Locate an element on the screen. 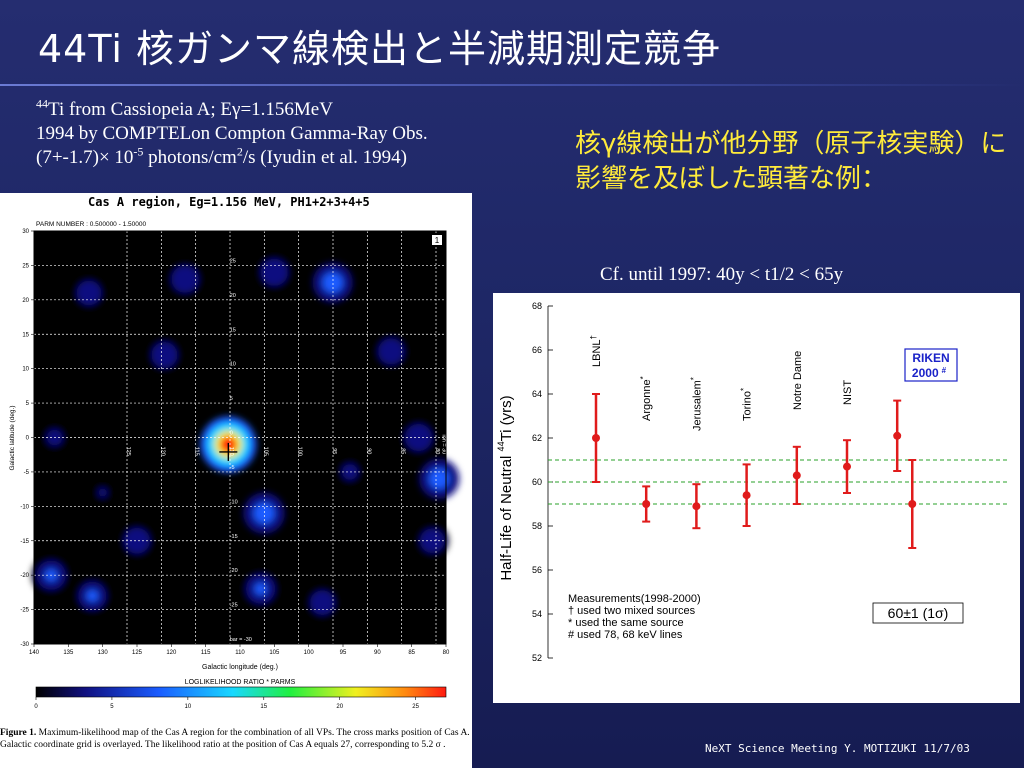  halflife-y-tick-label: 64 is located at coordinates (537, 394).